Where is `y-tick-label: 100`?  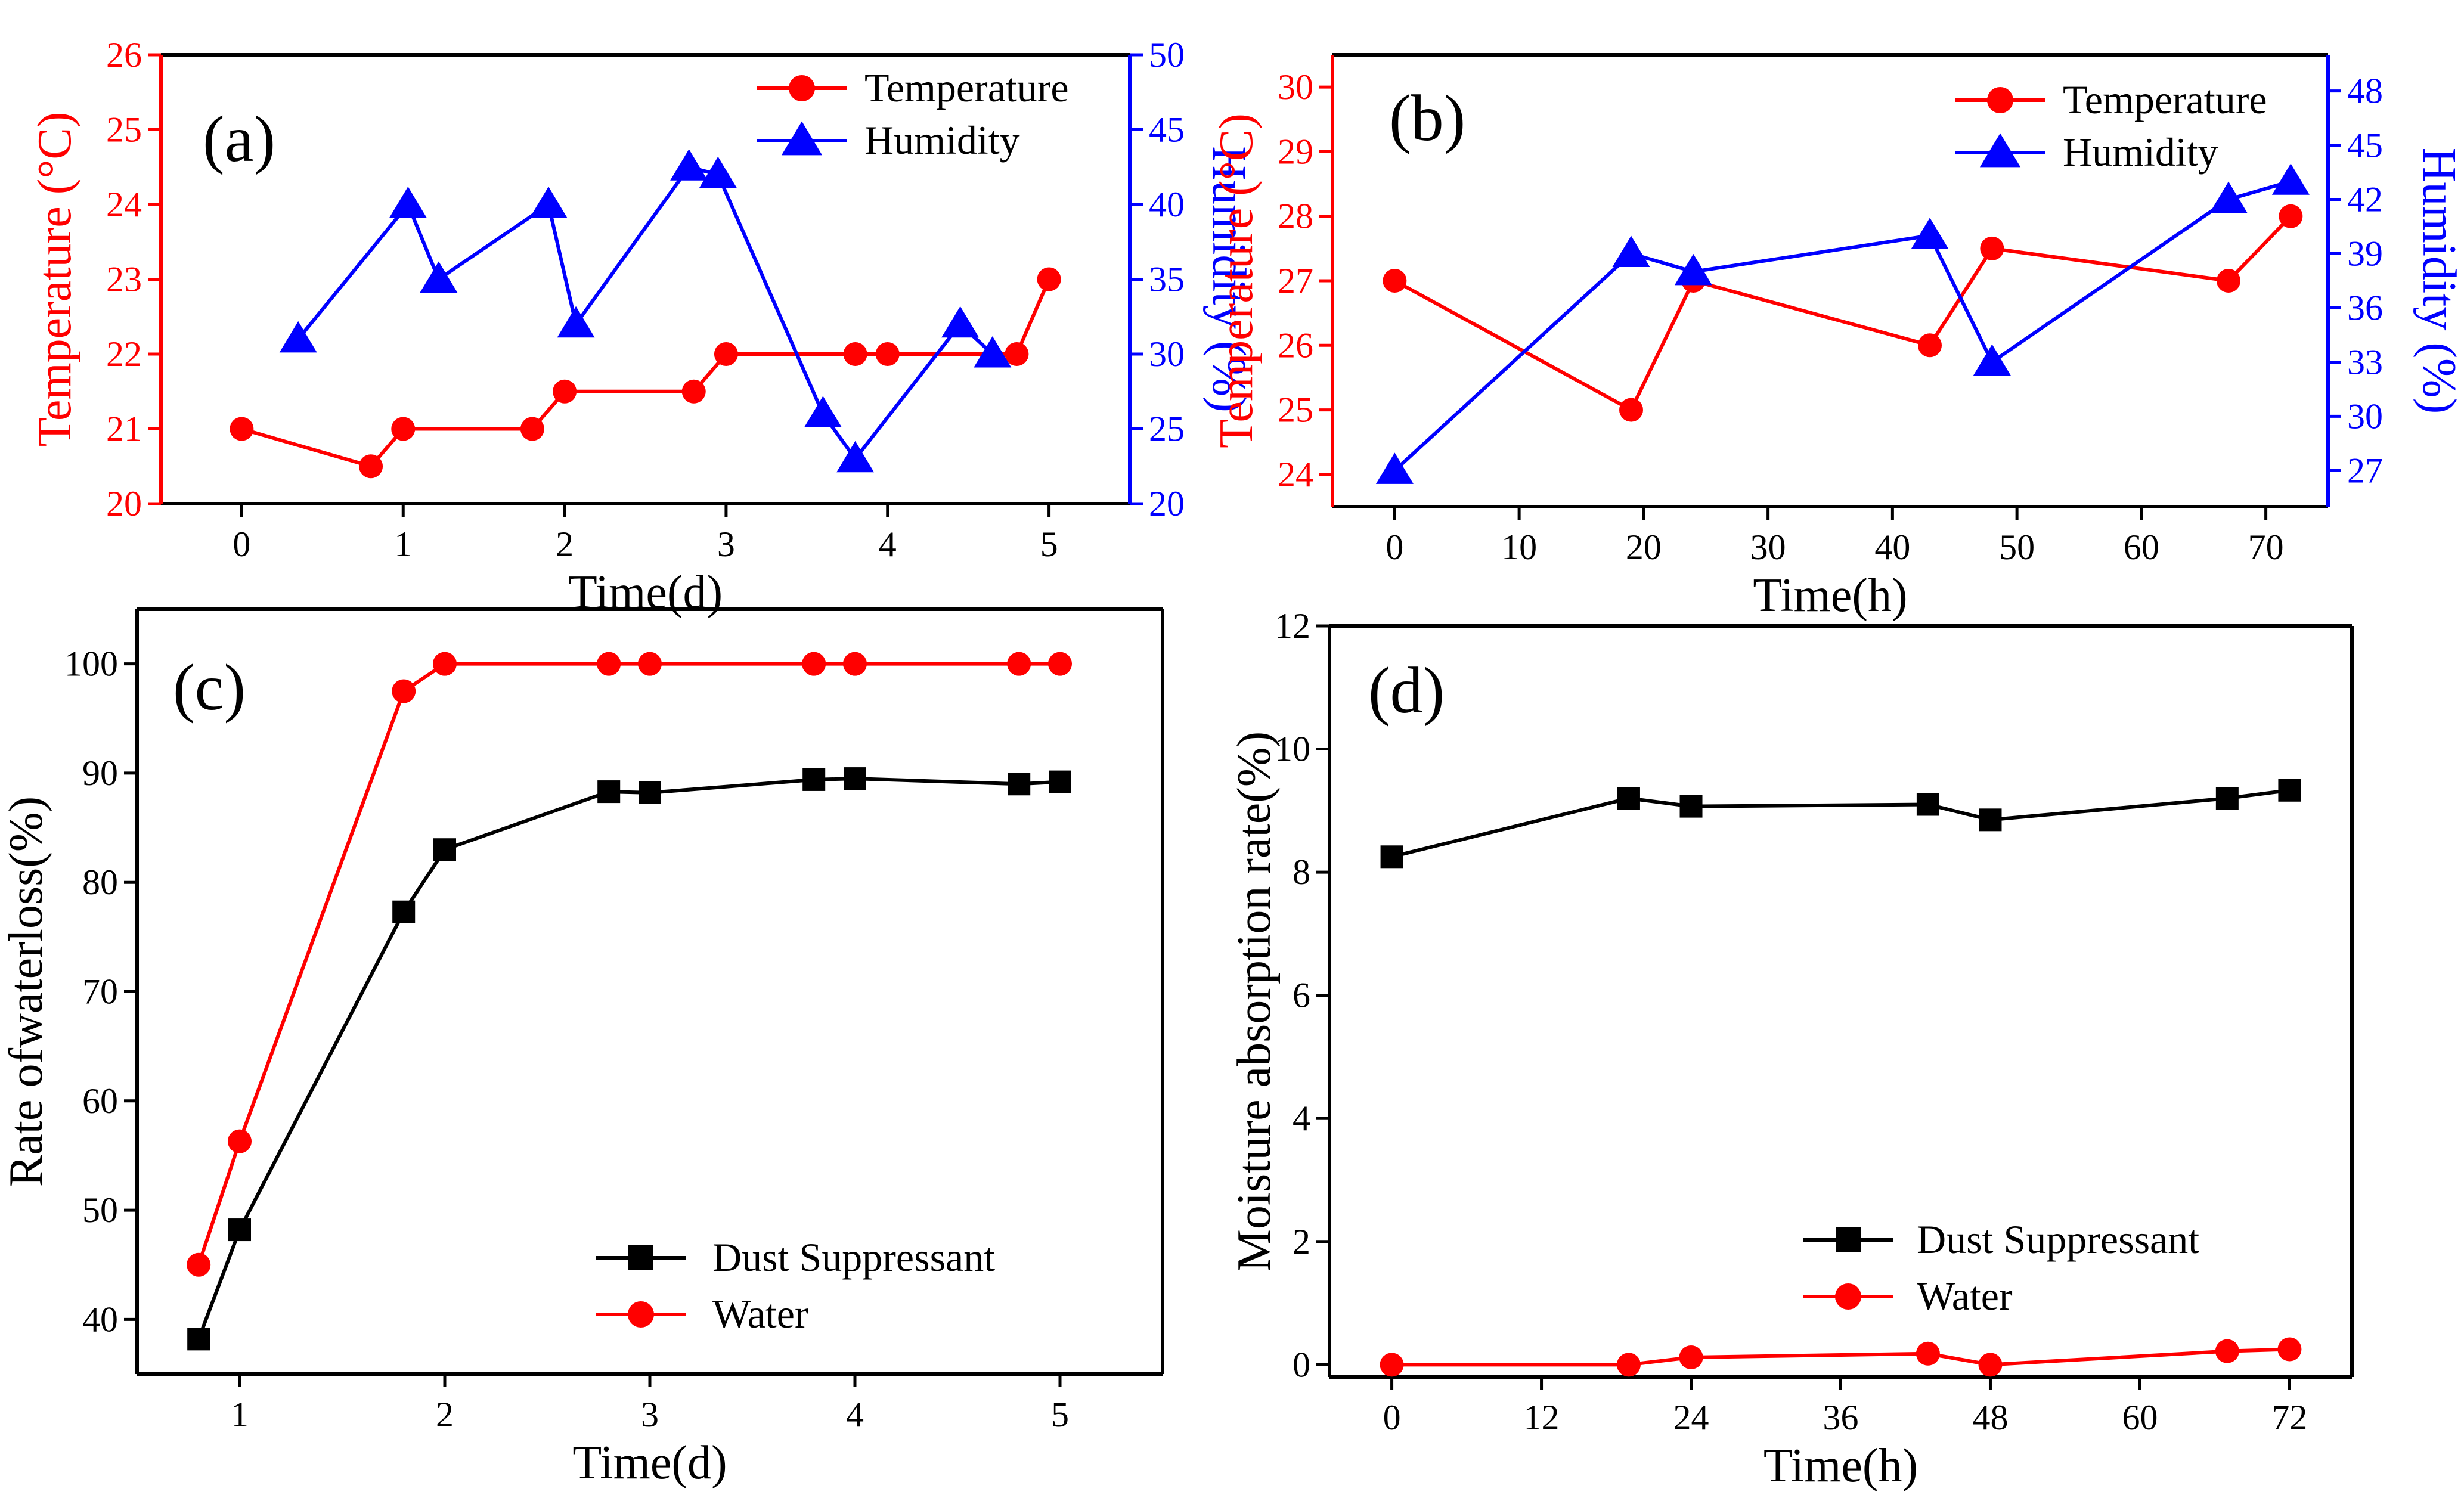 y-tick-label: 100 is located at coordinates (91, 664).